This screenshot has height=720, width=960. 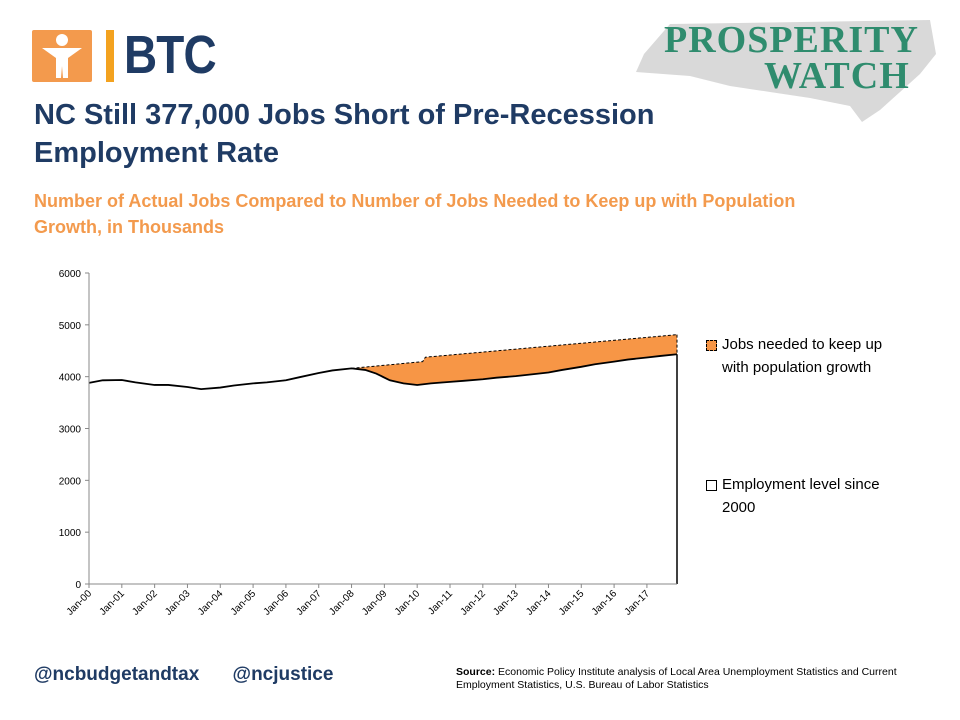 What do you see at coordinates (711, 345) in the screenshot?
I see `legend-swatch-needed` at bounding box center [711, 345].